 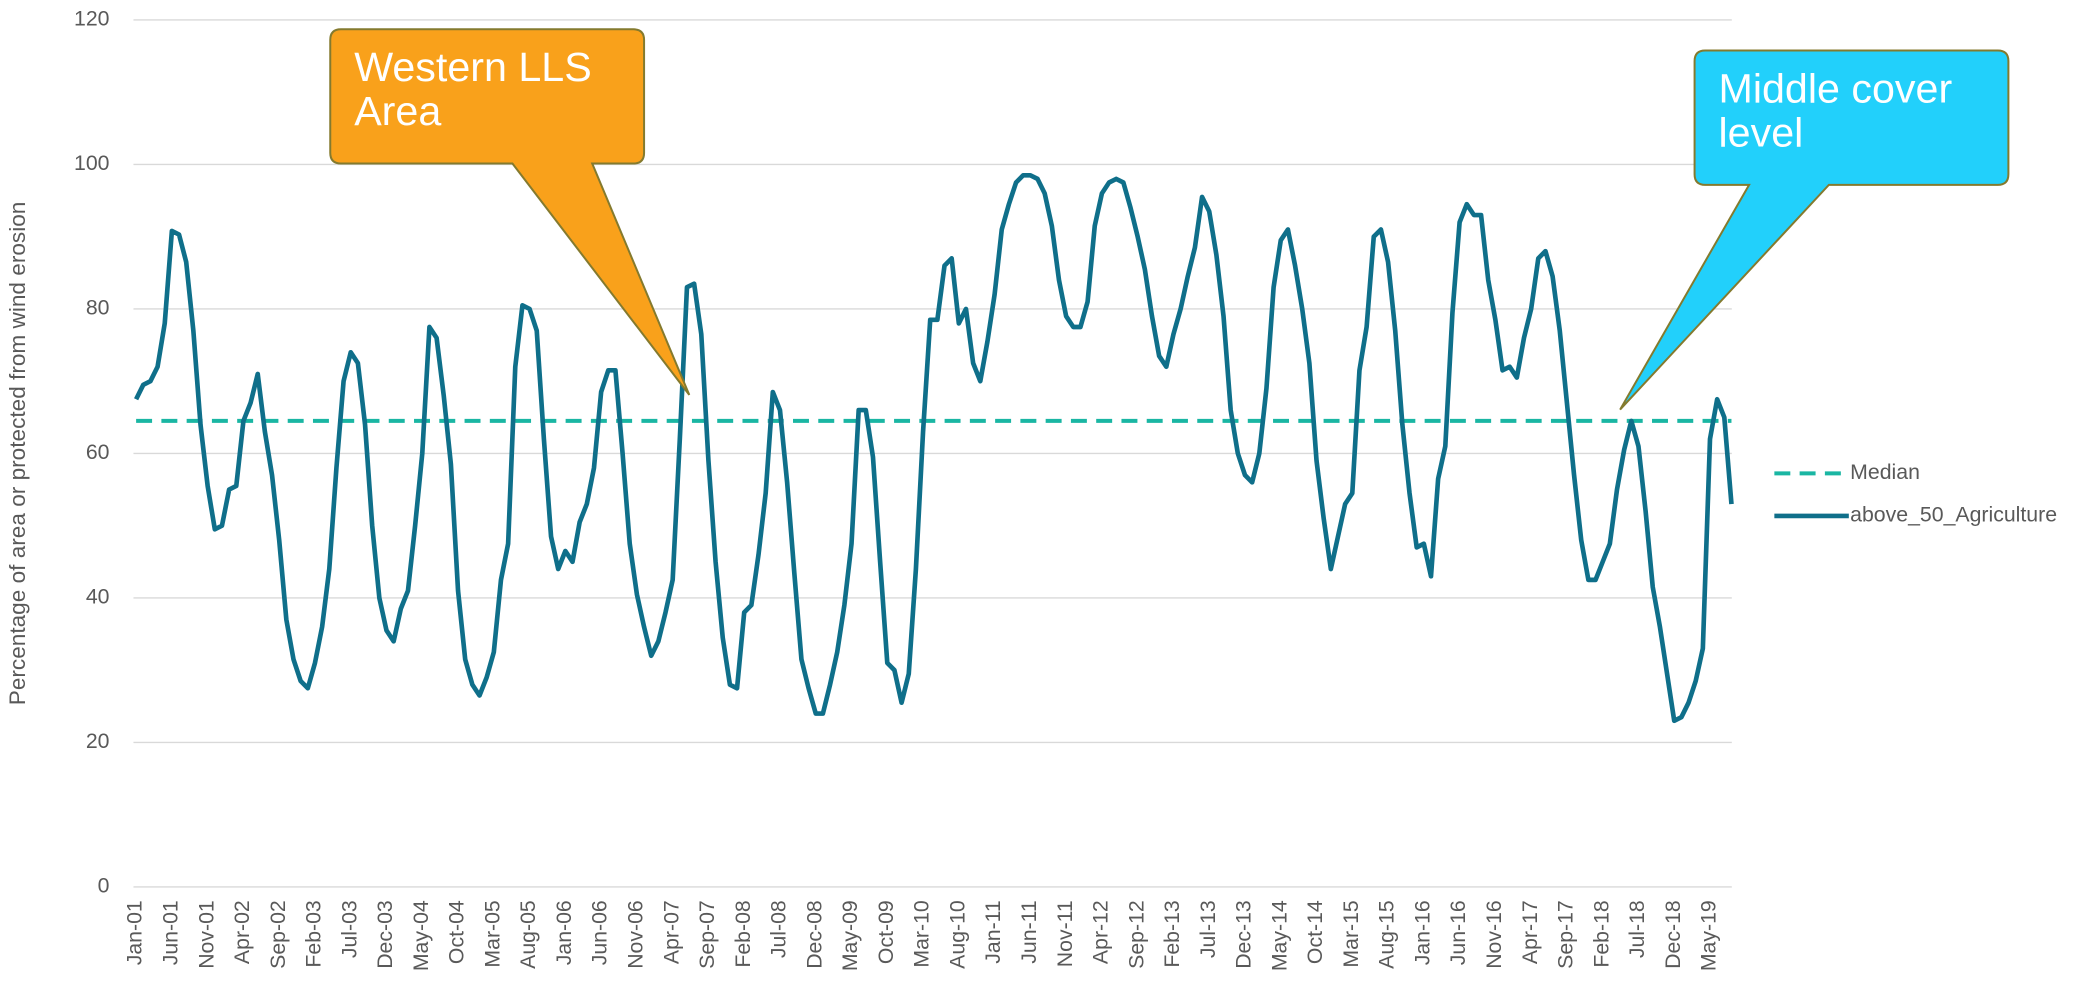 I want to click on y-tick-label: 40, so click(x=98, y=597).